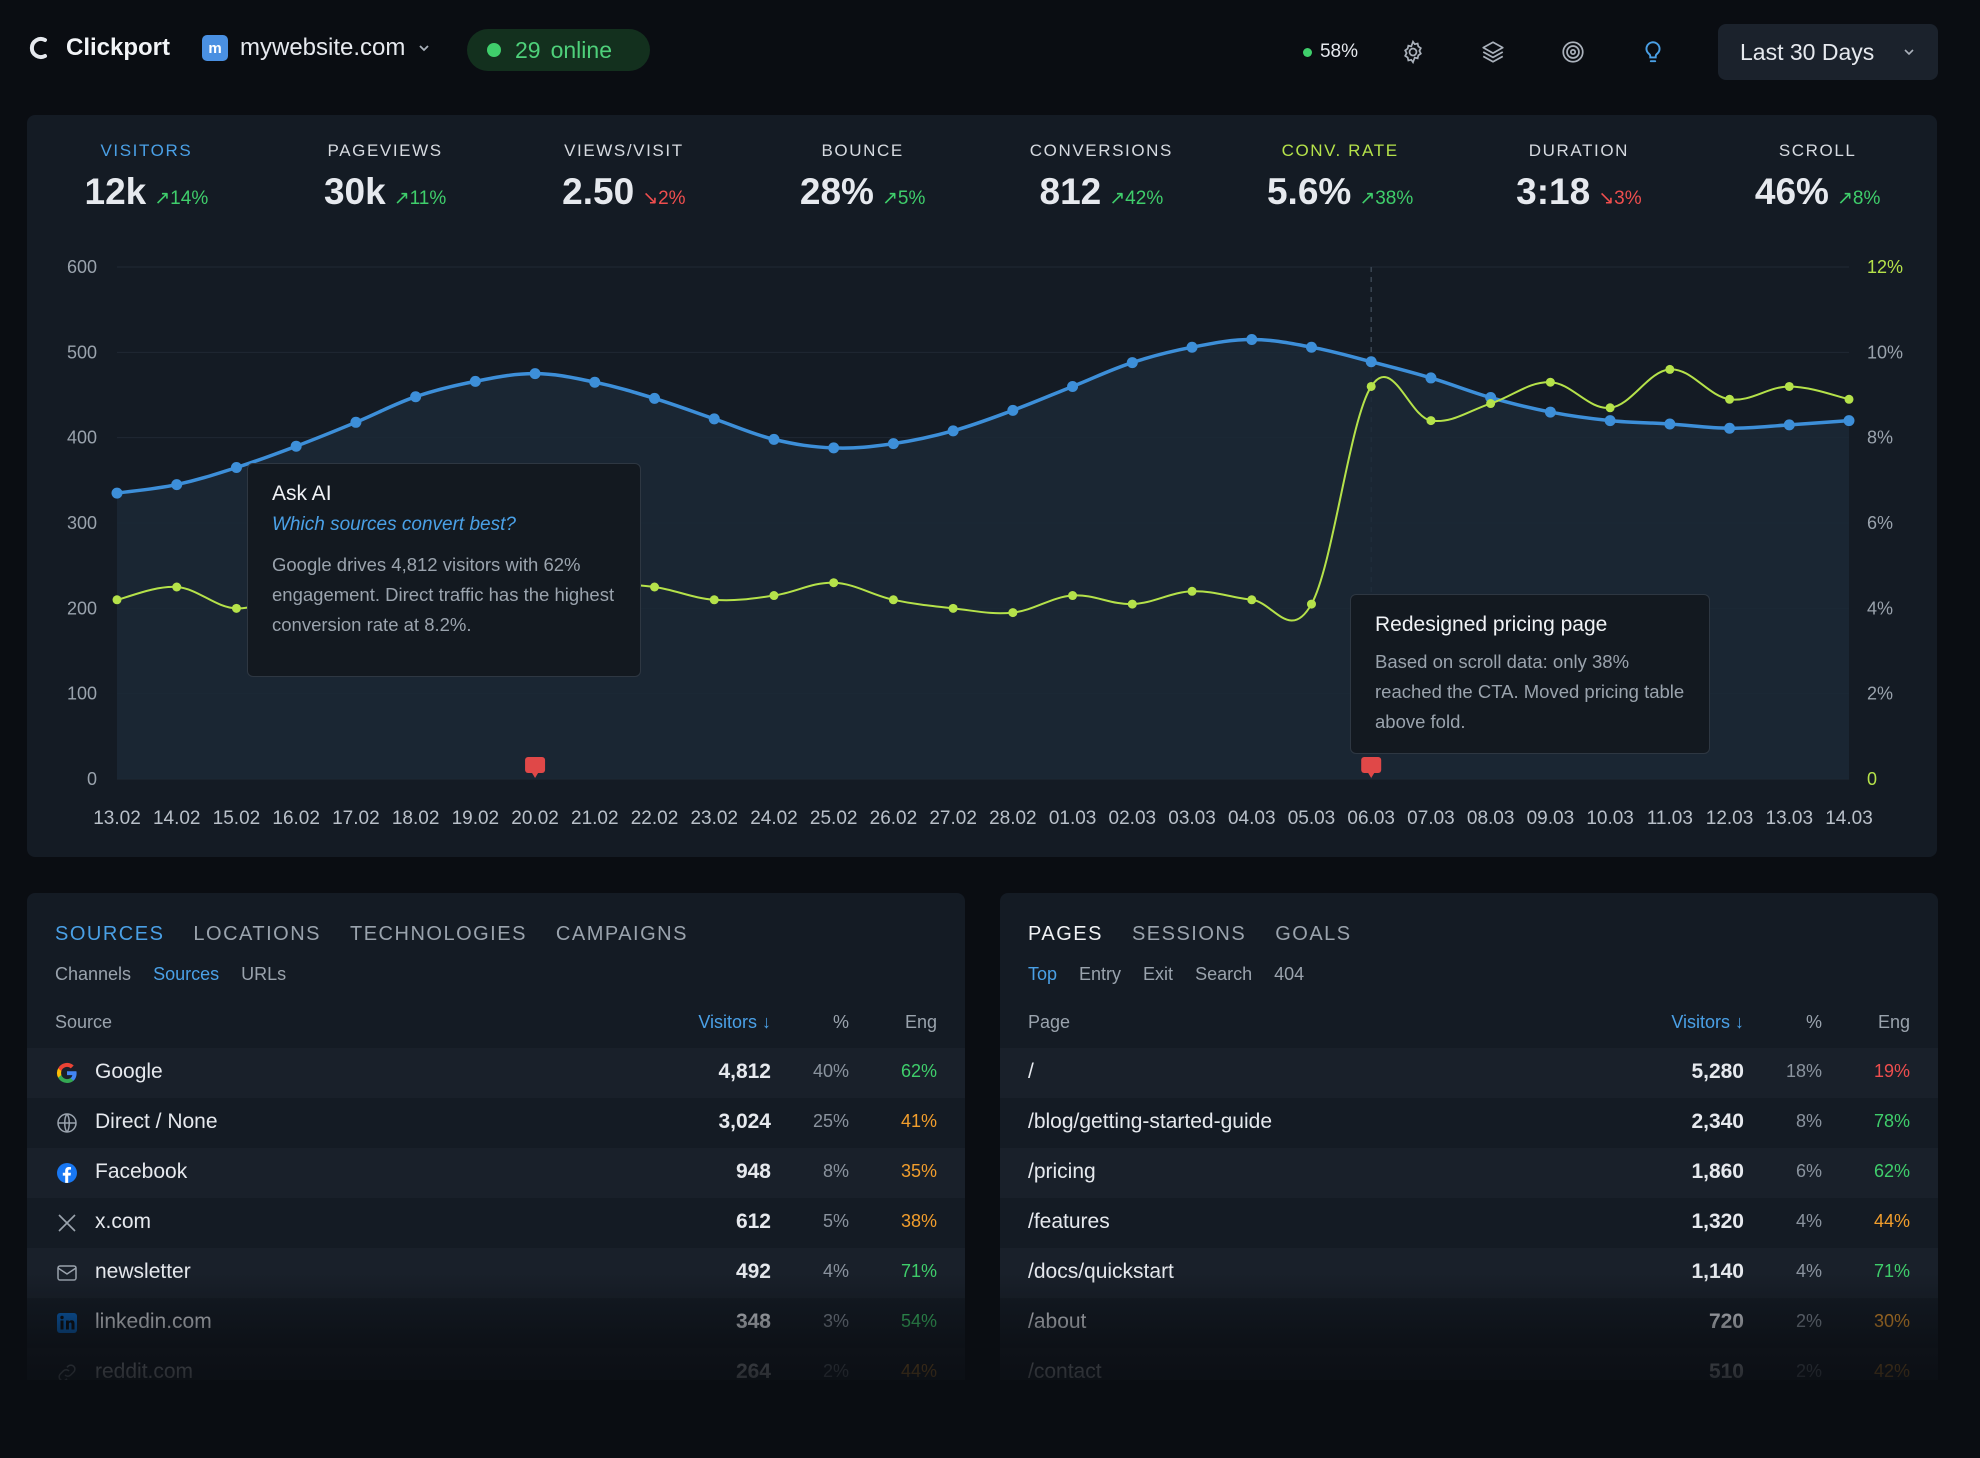 Image resolution: width=1980 pixels, height=1458 pixels. What do you see at coordinates (1670, 369) in the screenshot?
I see `conversion-point-11.03` at bounding box center [1670, 369].